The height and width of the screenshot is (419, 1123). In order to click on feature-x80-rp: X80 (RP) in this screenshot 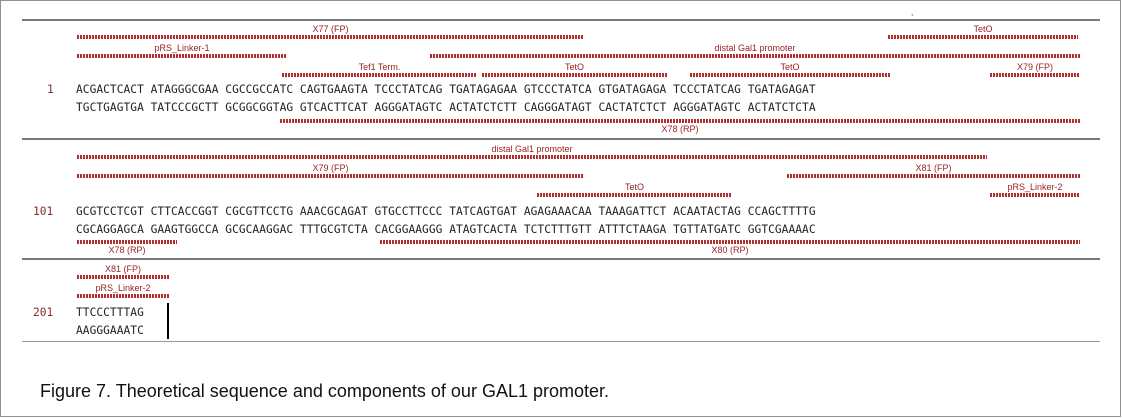, I will do `click(730, 247)`.